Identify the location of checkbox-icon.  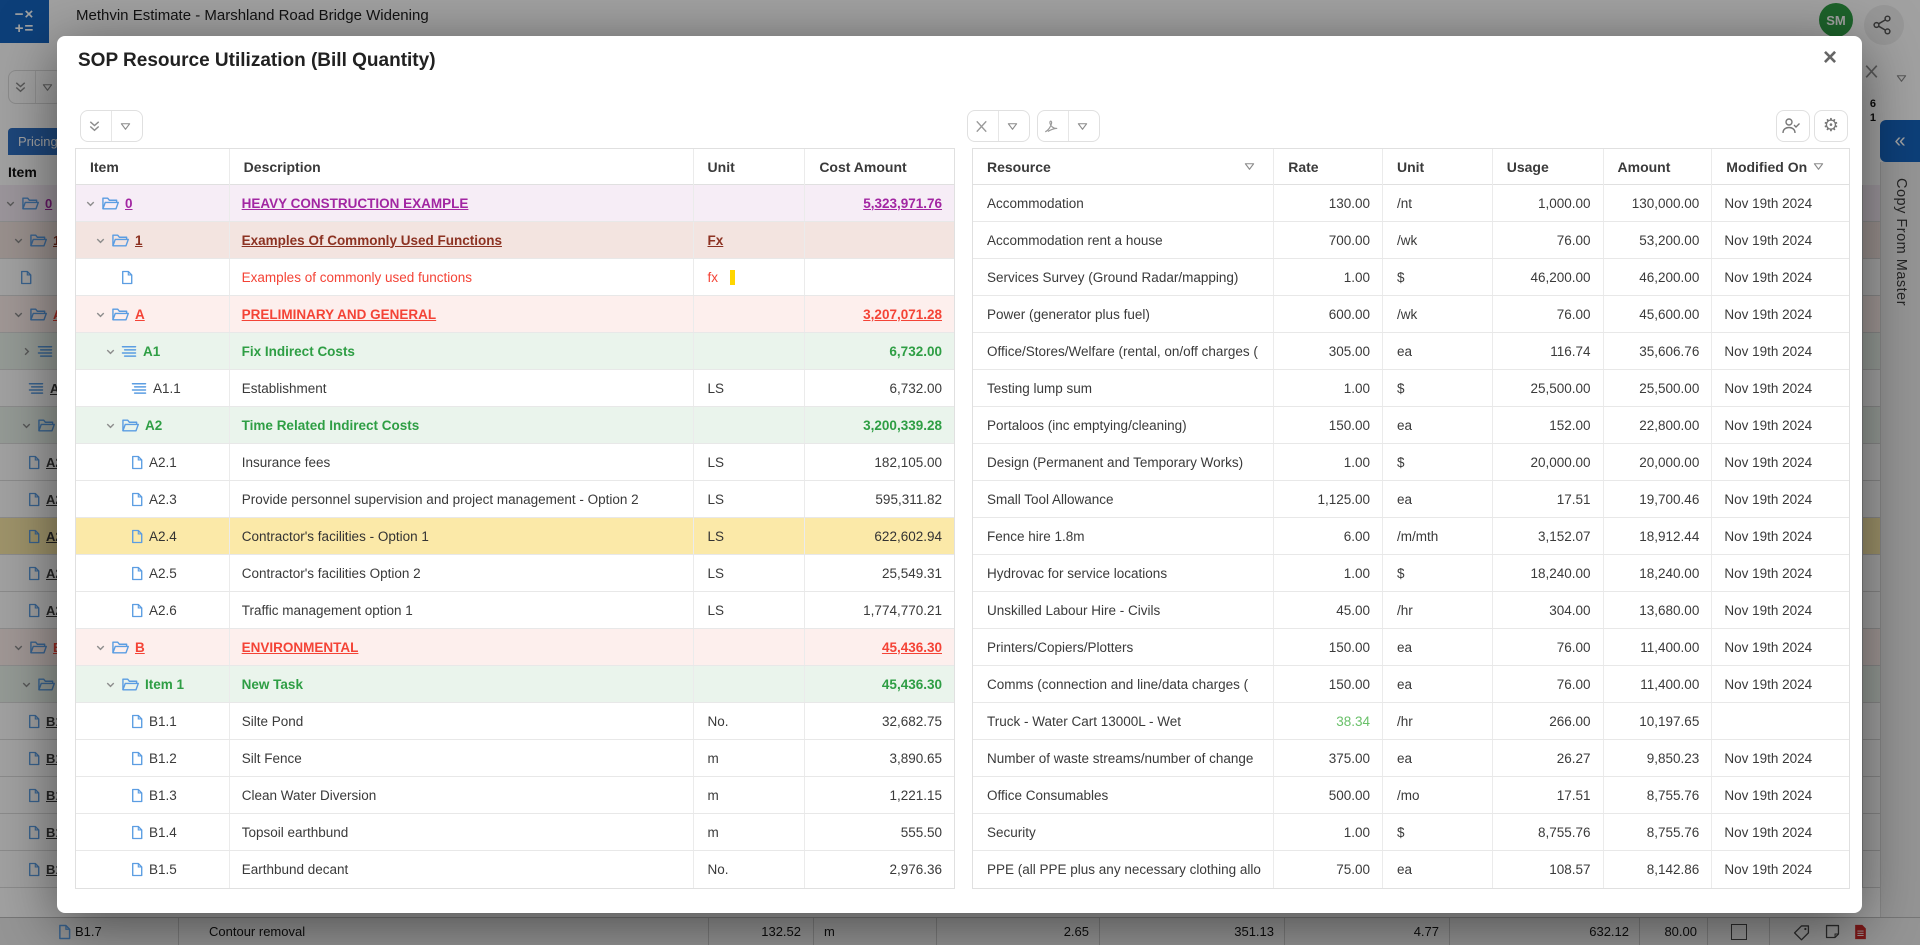
(1738, 931).